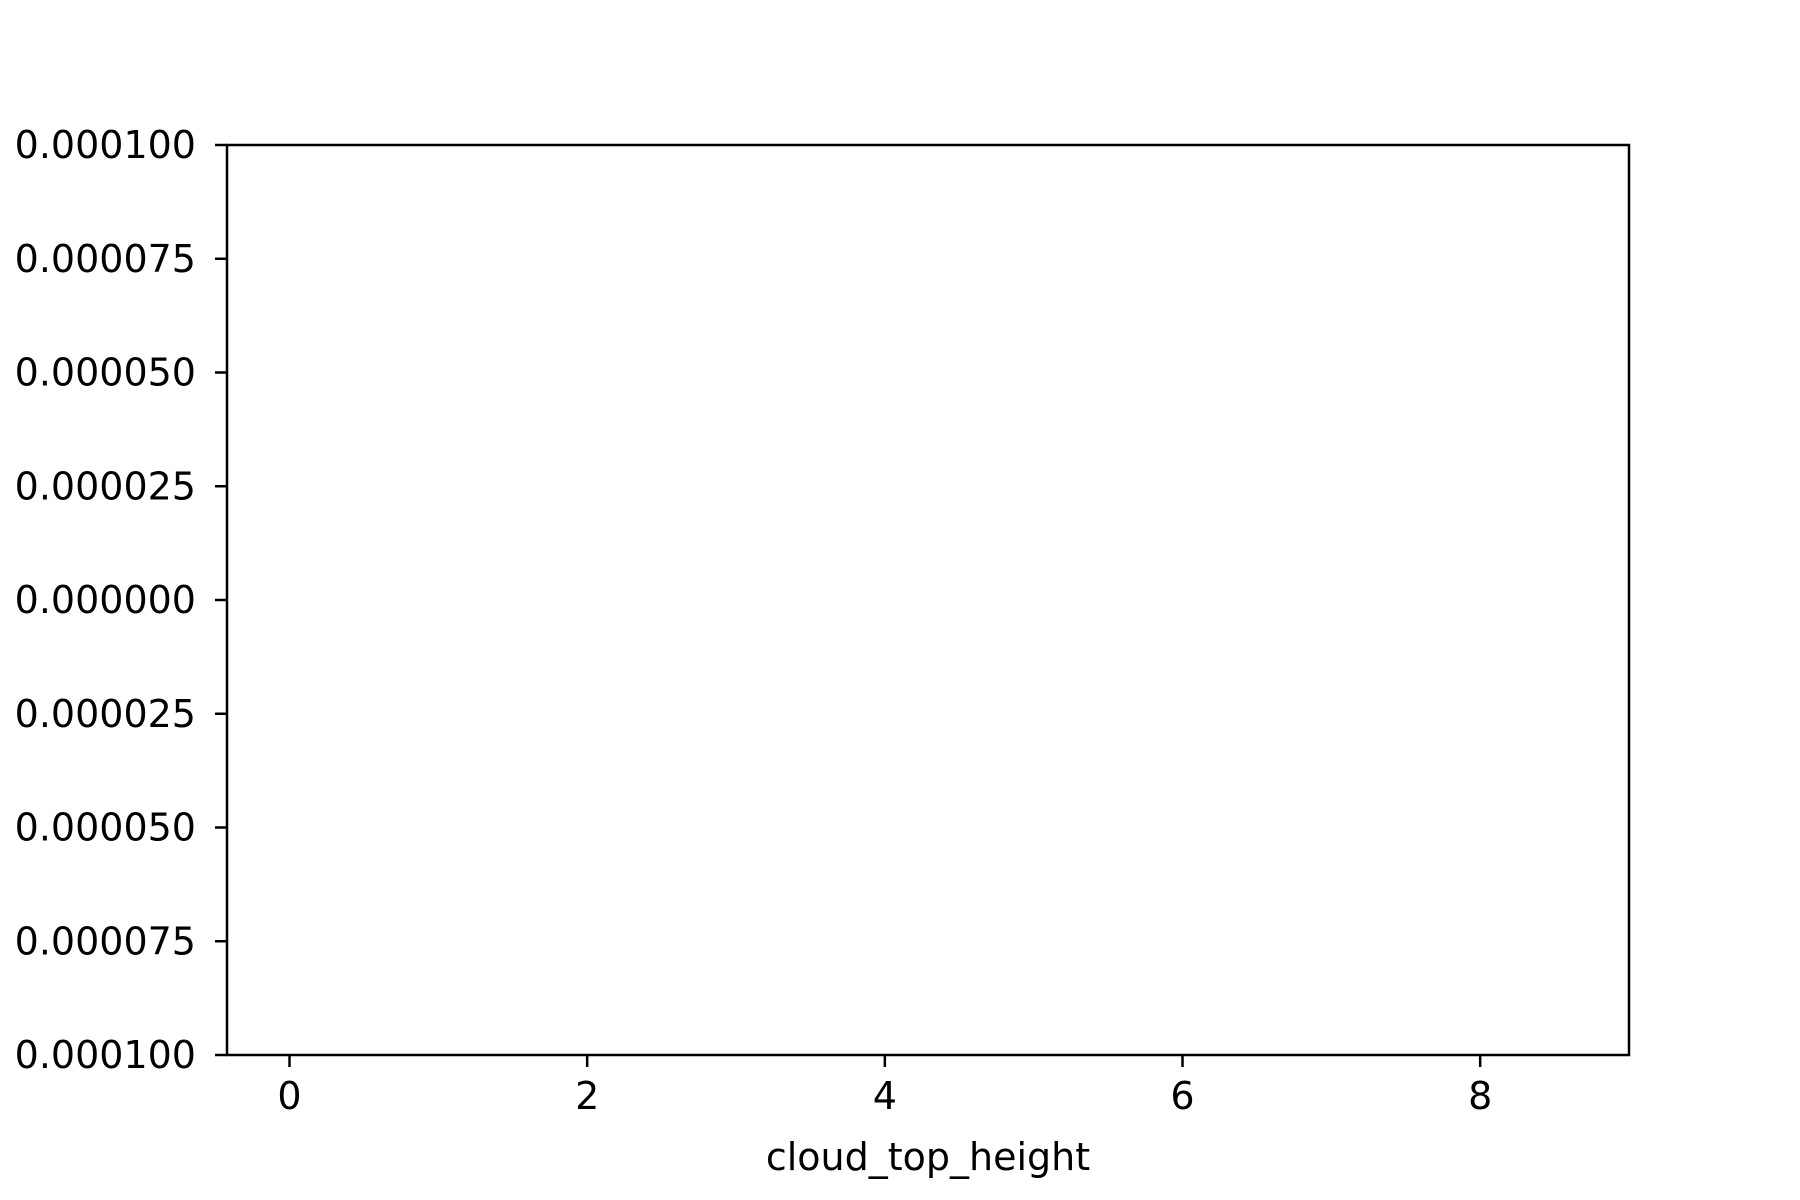  I want to click on x-tick-label: 2, so click(587, 1096).